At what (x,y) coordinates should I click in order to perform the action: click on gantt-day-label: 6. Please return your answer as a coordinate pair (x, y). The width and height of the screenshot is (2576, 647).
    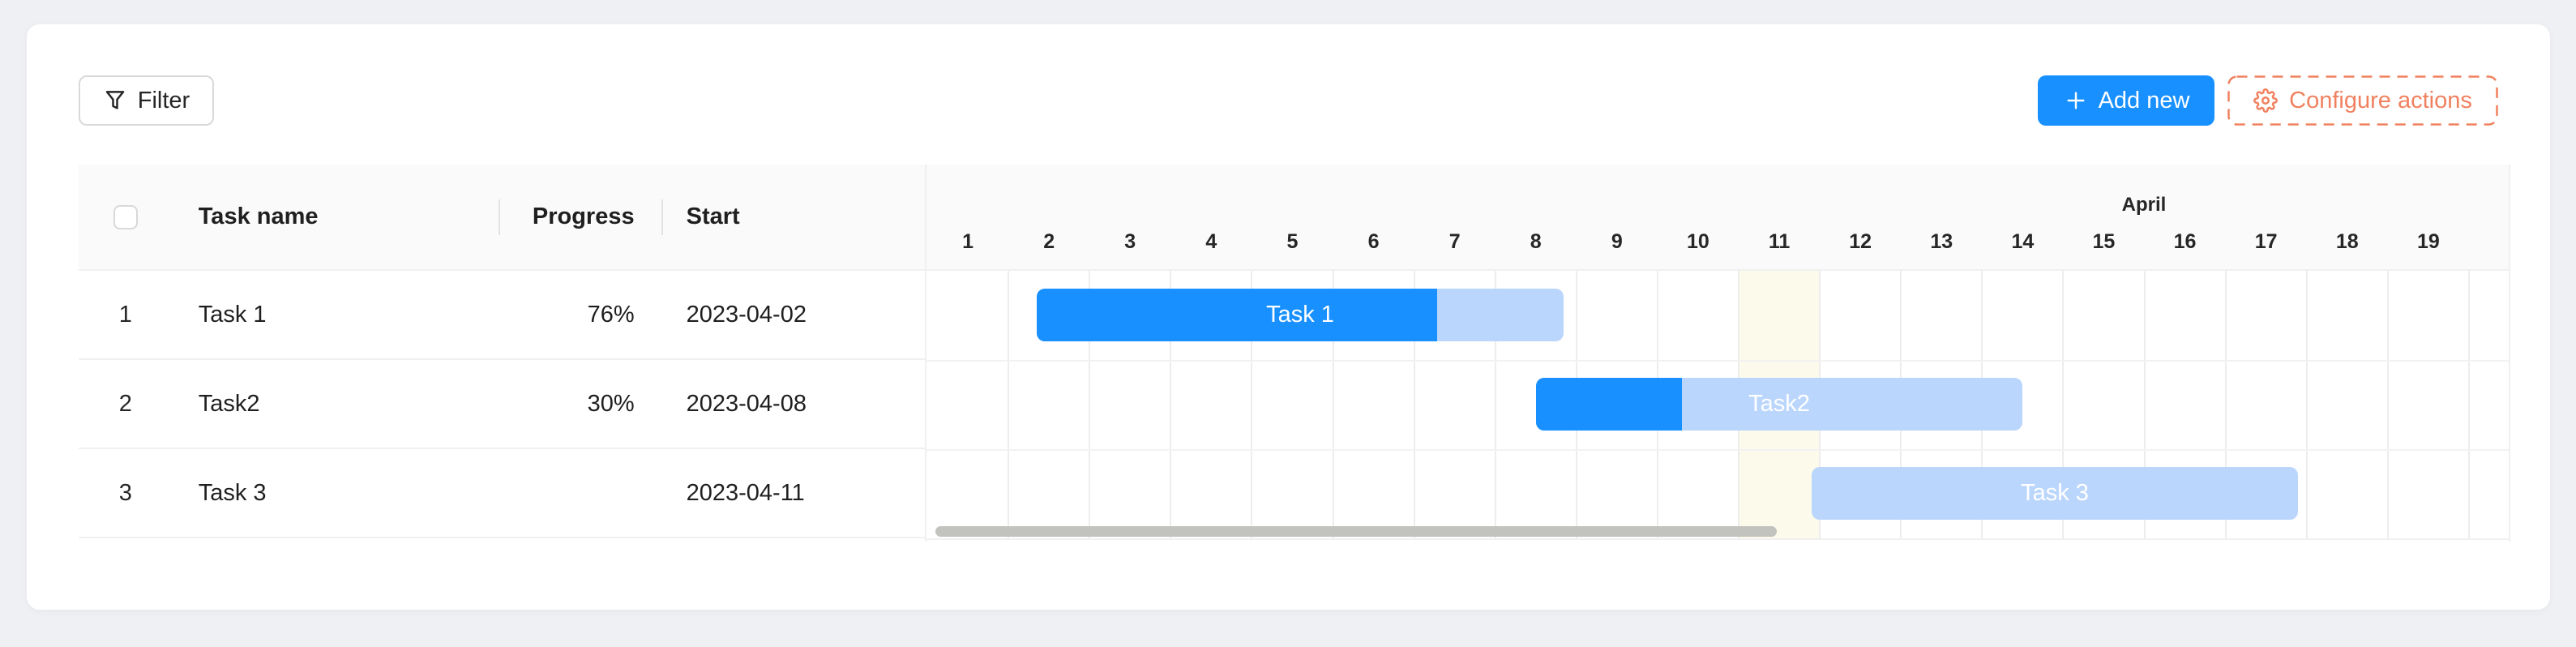
    Looking at the image, I should click on (1373, 242).